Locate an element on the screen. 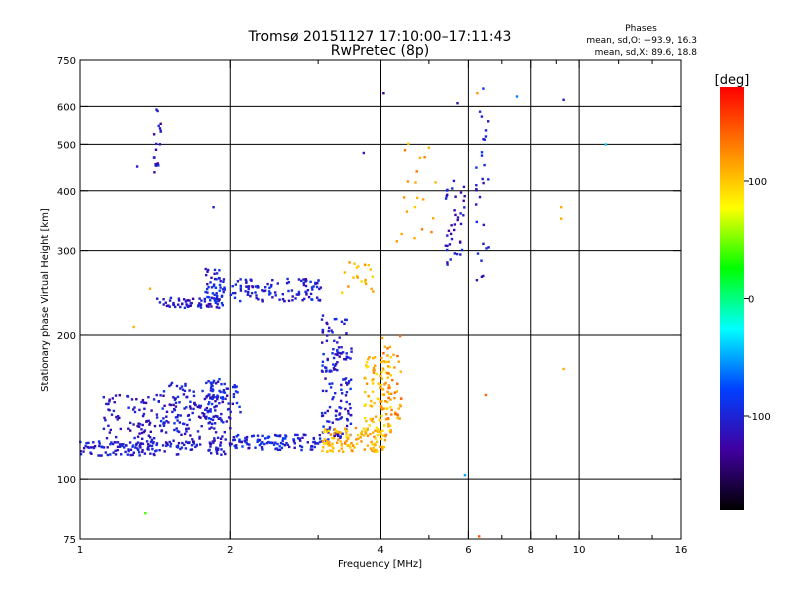 This screenshot has width=800, height=600. x-tick-label: 10 is located at coordinates (579, 550).